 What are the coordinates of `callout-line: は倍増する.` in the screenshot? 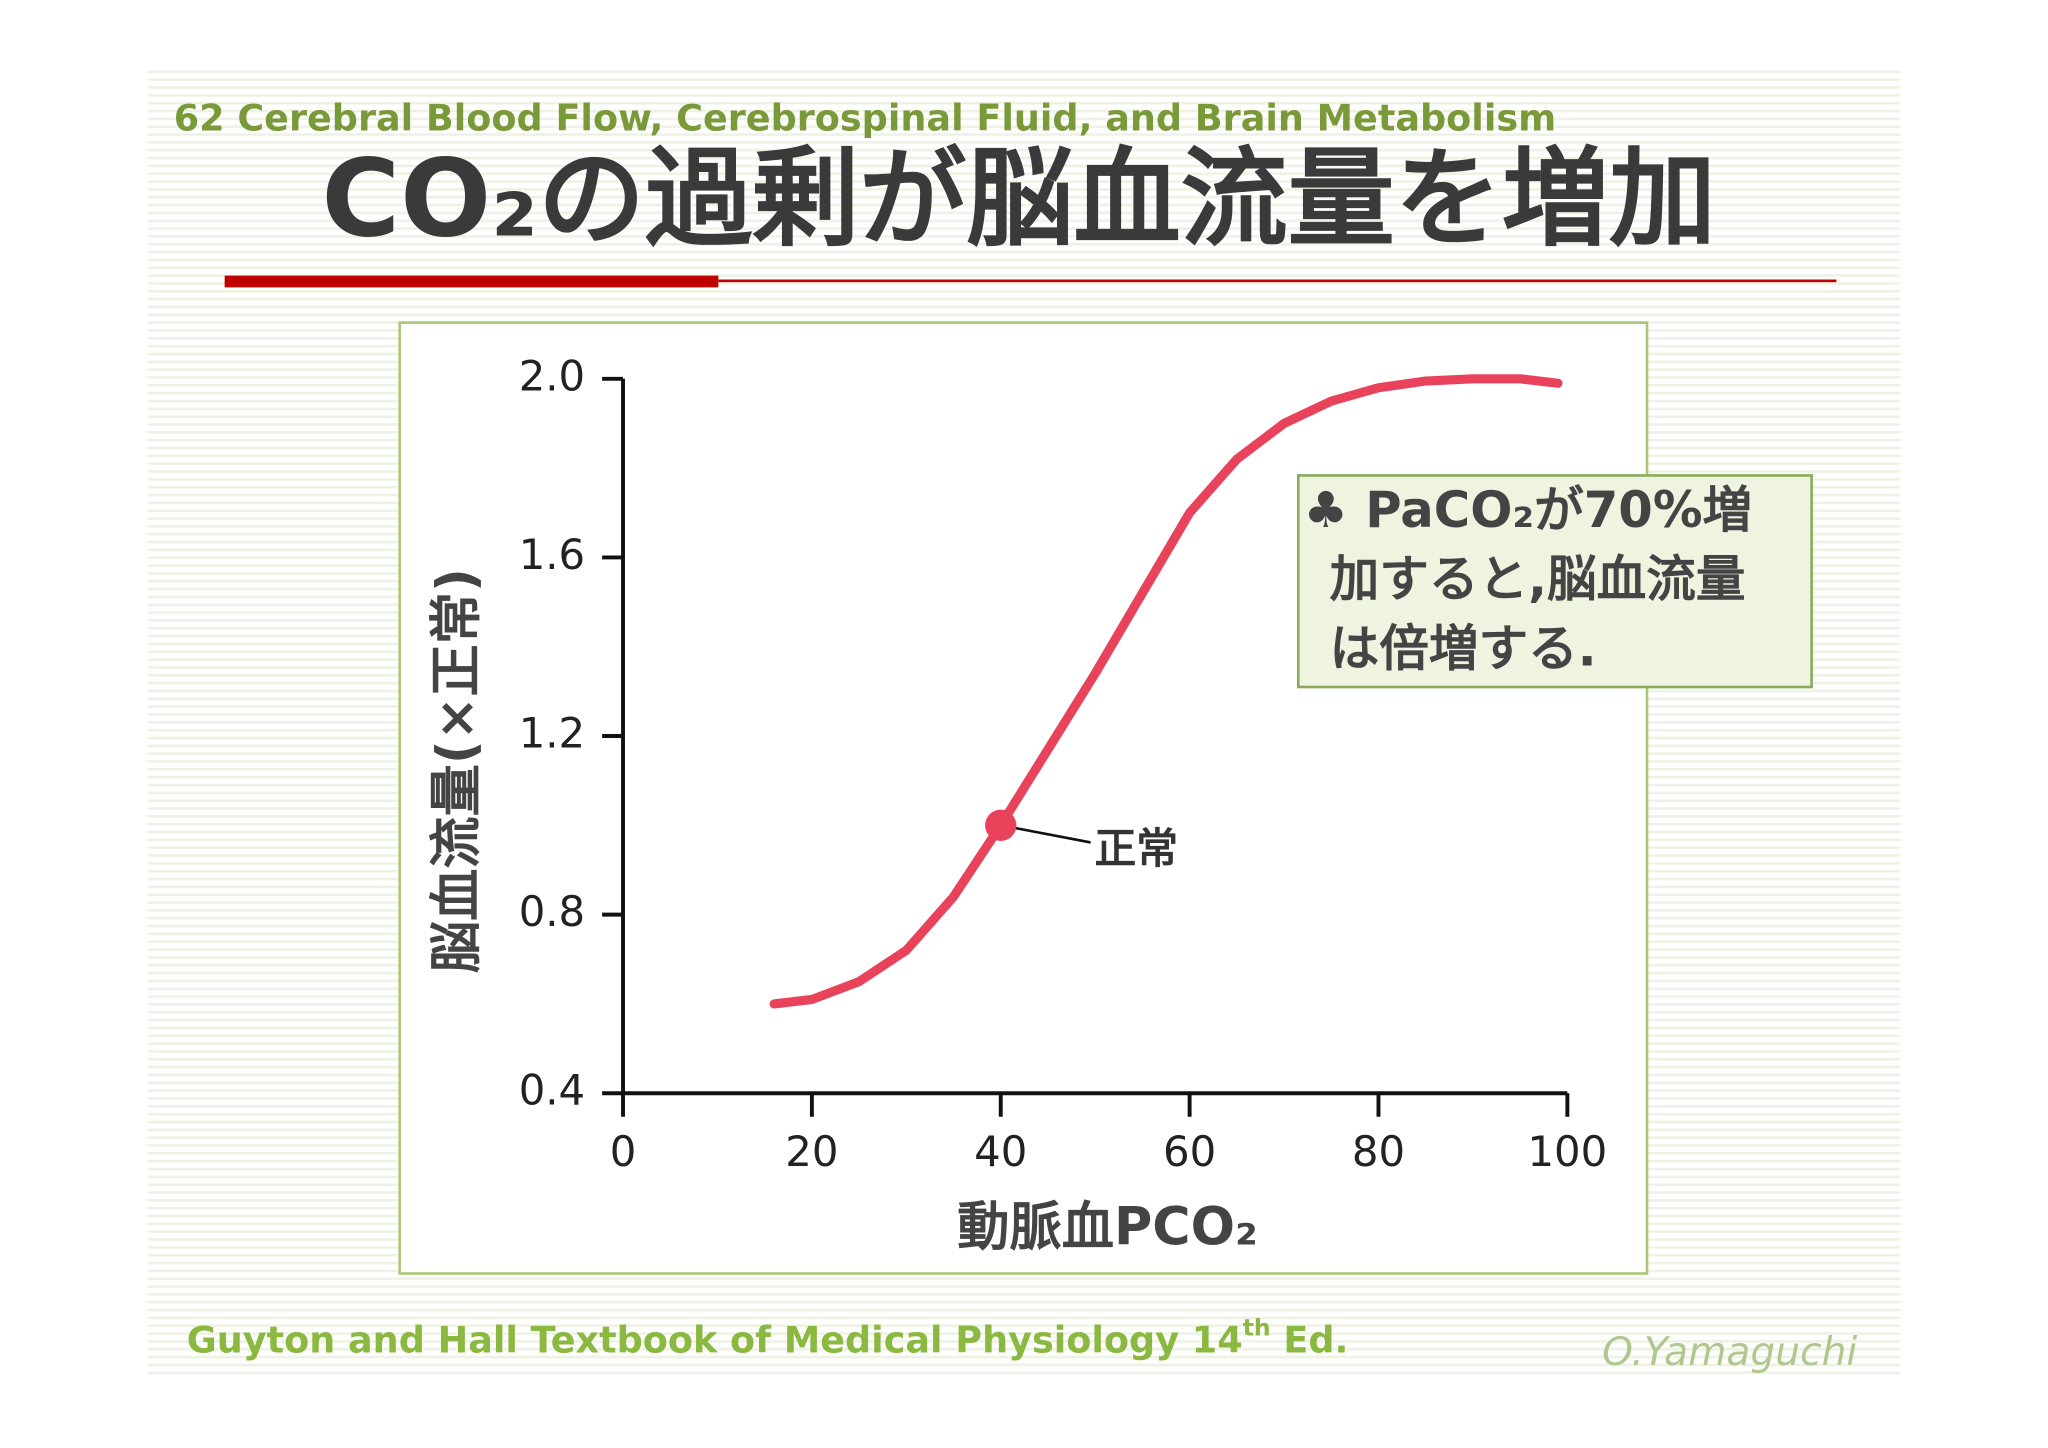 It's located at (1463, 648).